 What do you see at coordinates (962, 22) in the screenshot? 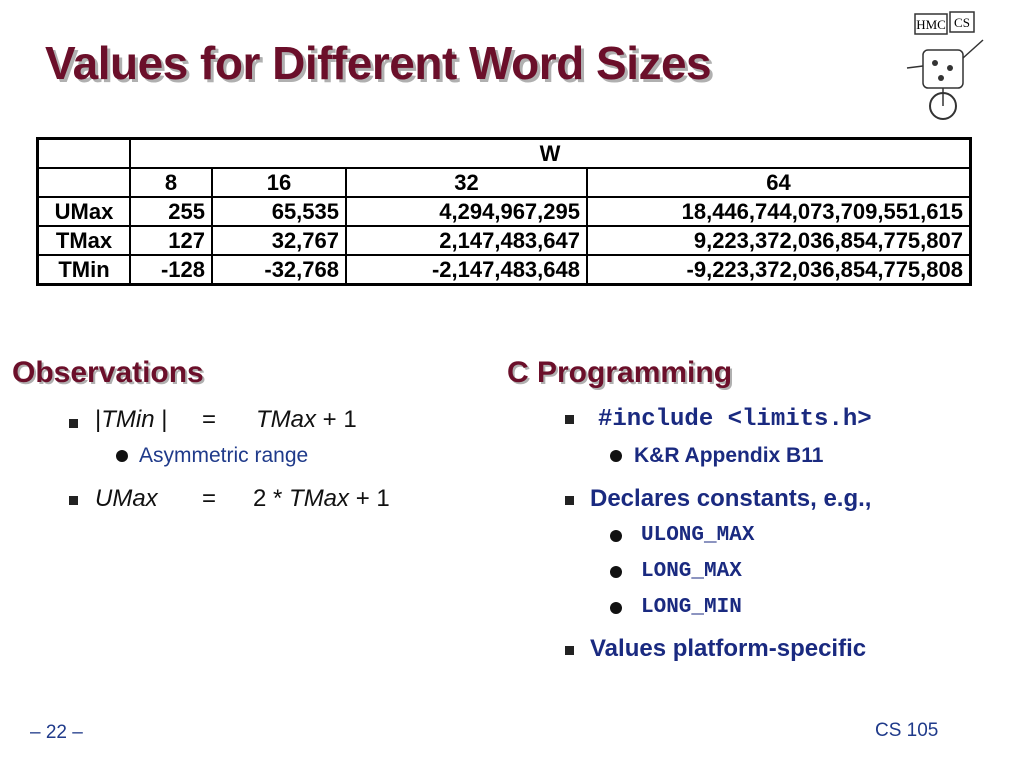
I see `logo-text: CS` at bounding box center [962, 22].